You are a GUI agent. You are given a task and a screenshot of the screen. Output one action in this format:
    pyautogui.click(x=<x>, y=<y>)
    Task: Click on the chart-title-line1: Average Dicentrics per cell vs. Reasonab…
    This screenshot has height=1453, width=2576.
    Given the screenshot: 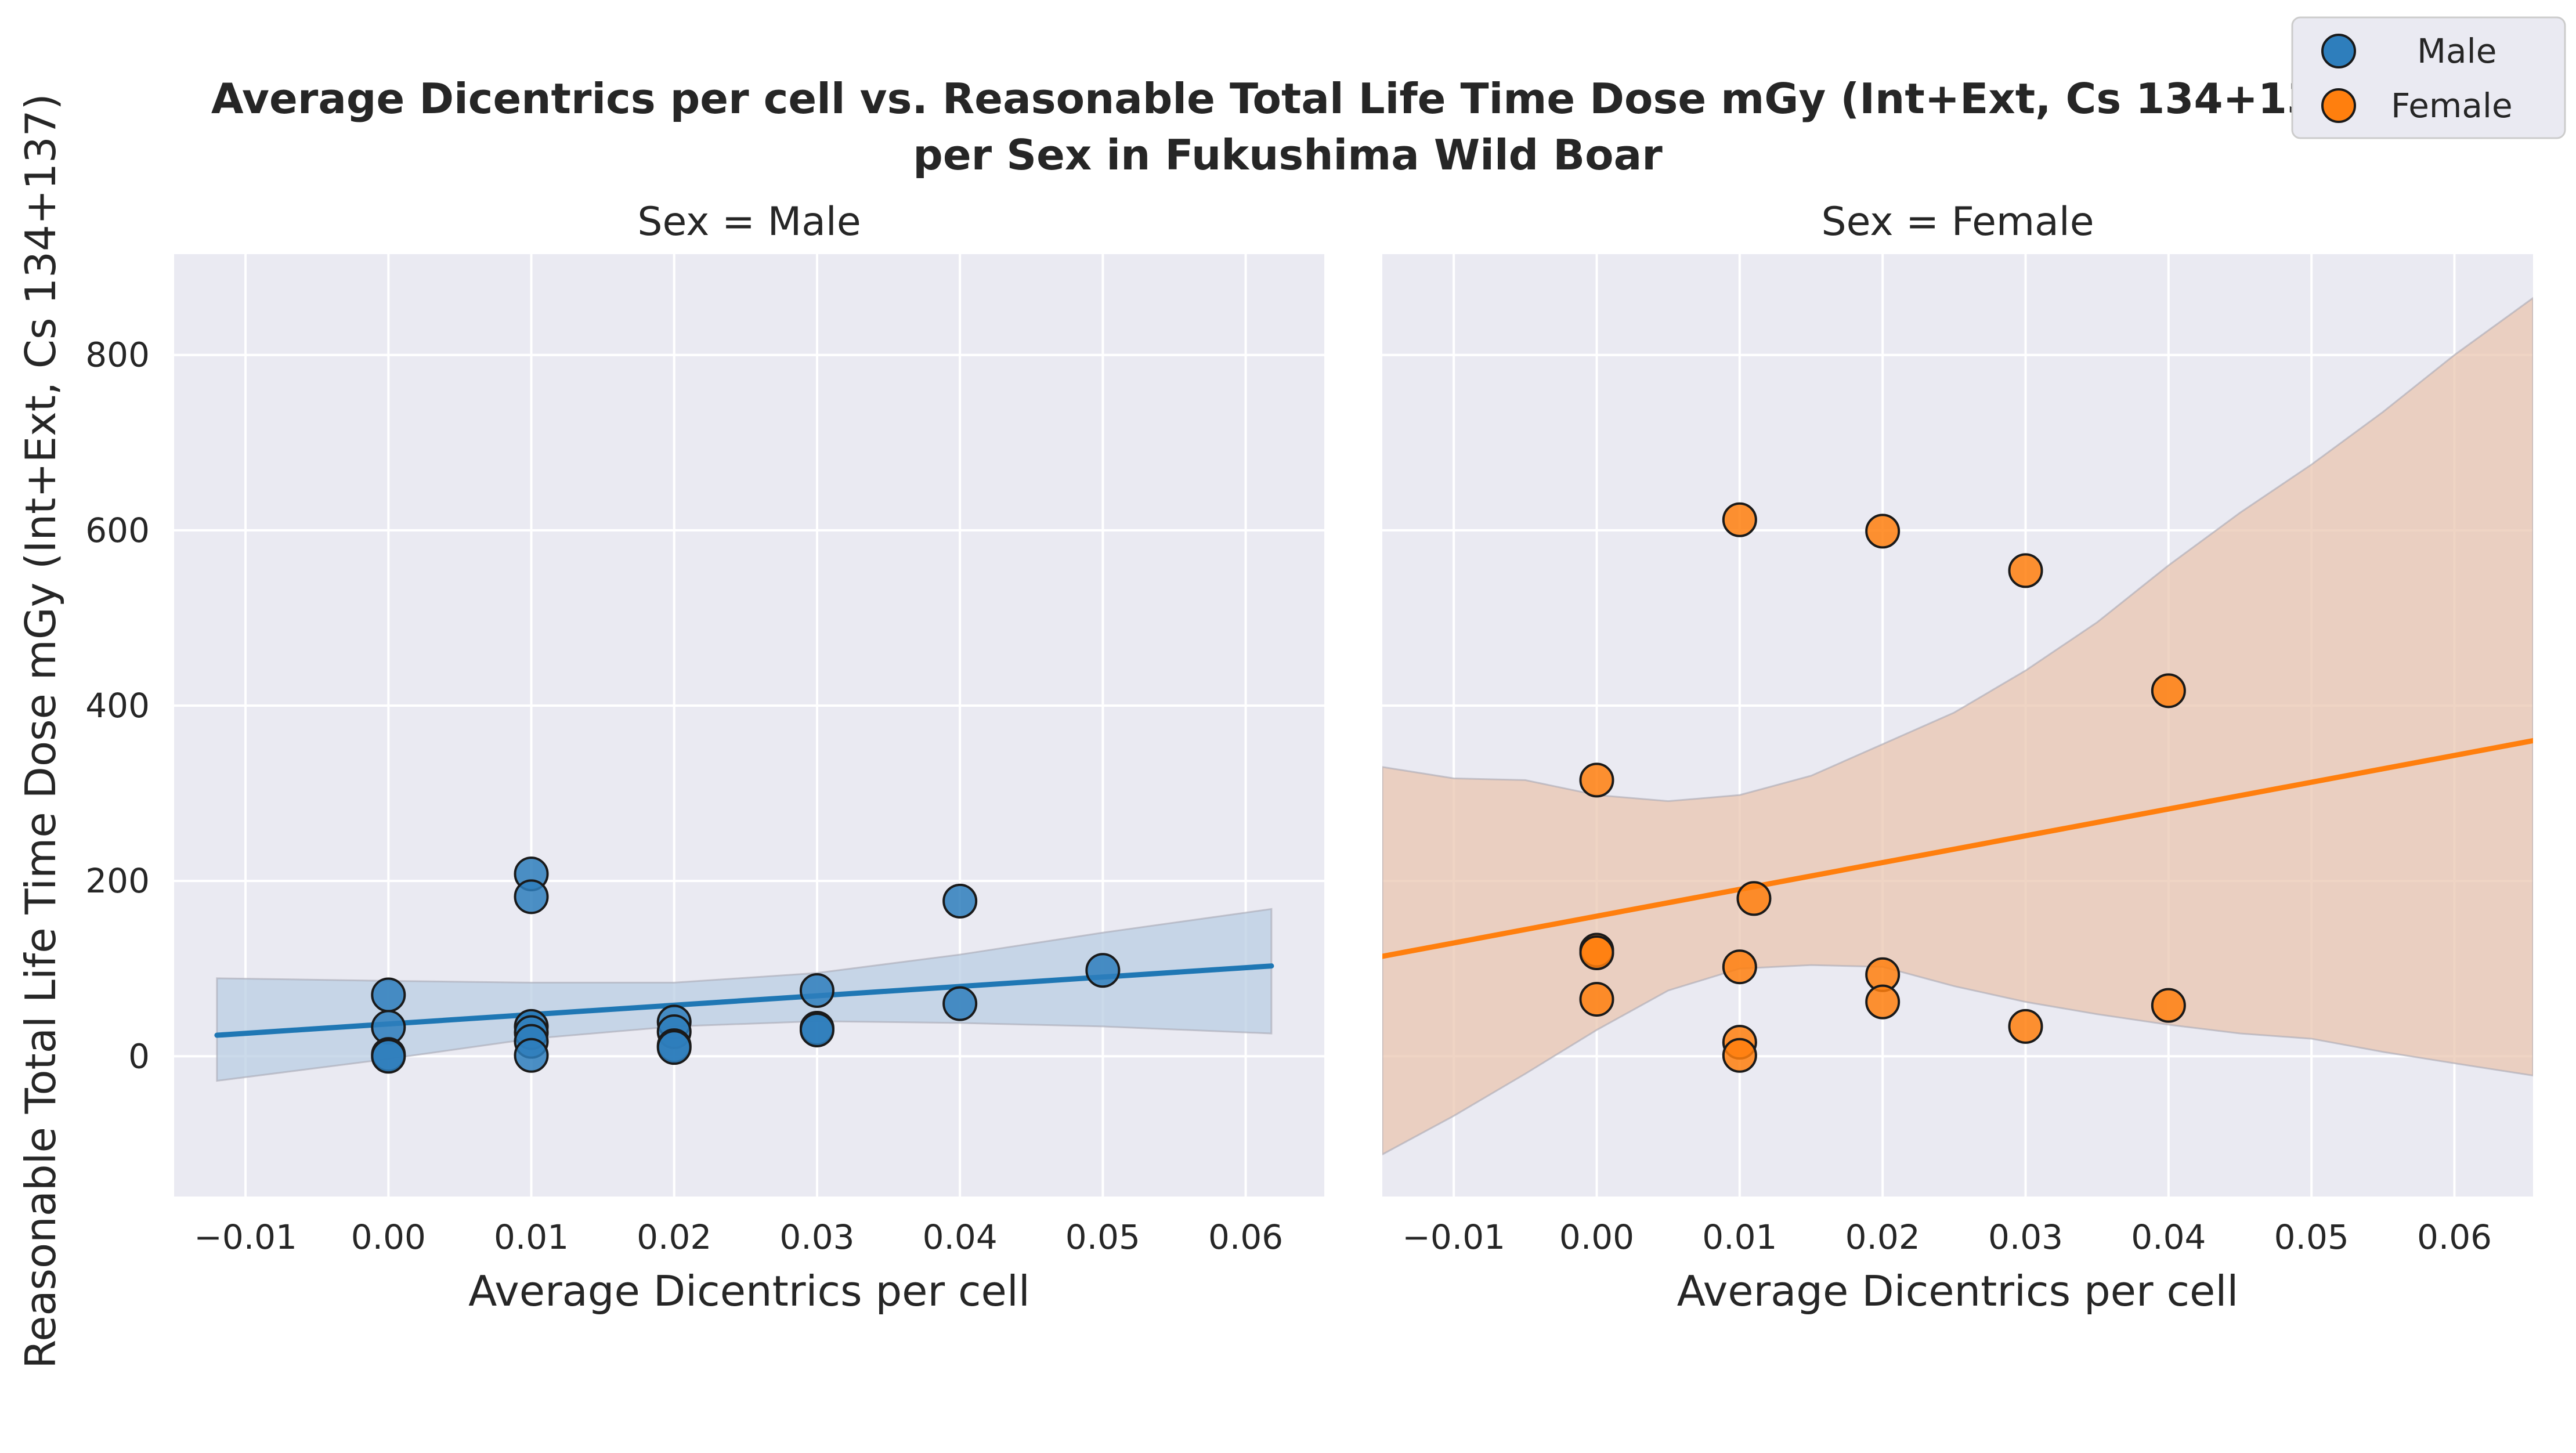 What is the action you would take?
    pyautogui.click(x=1287, y=98)
    